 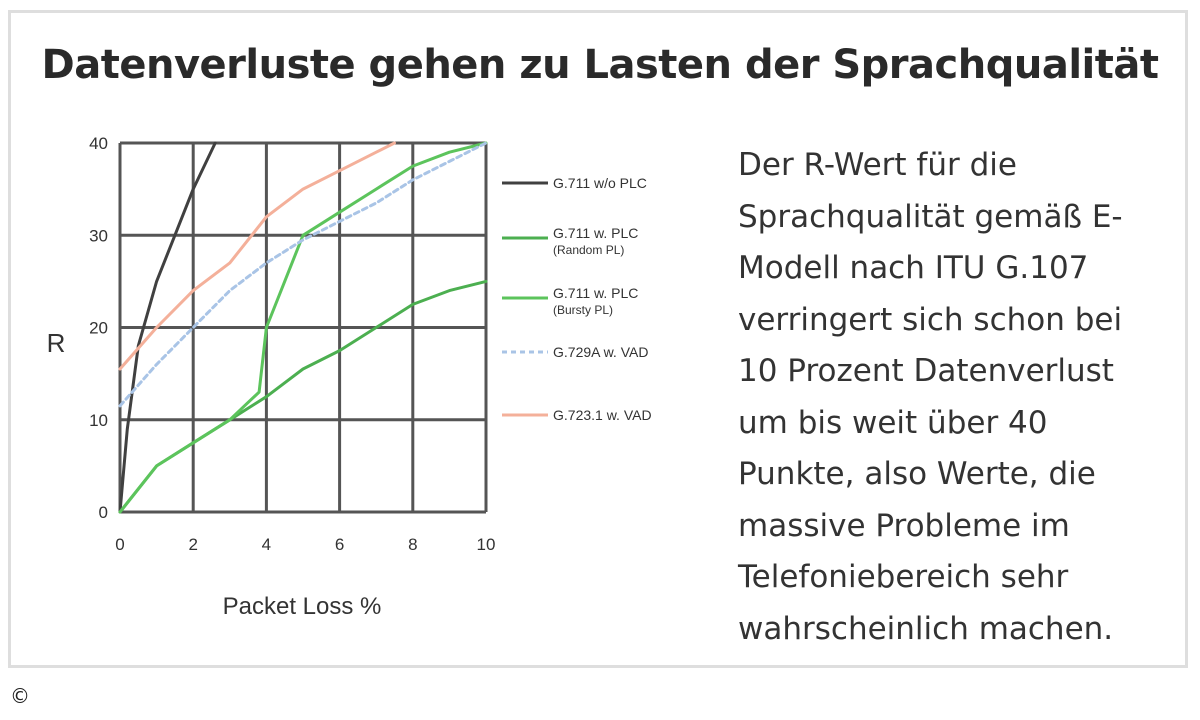 What do you see at coordinates (98, 420) in the screenshot?
I see `y-tick-label: 10` at bounding box center [98, 420].